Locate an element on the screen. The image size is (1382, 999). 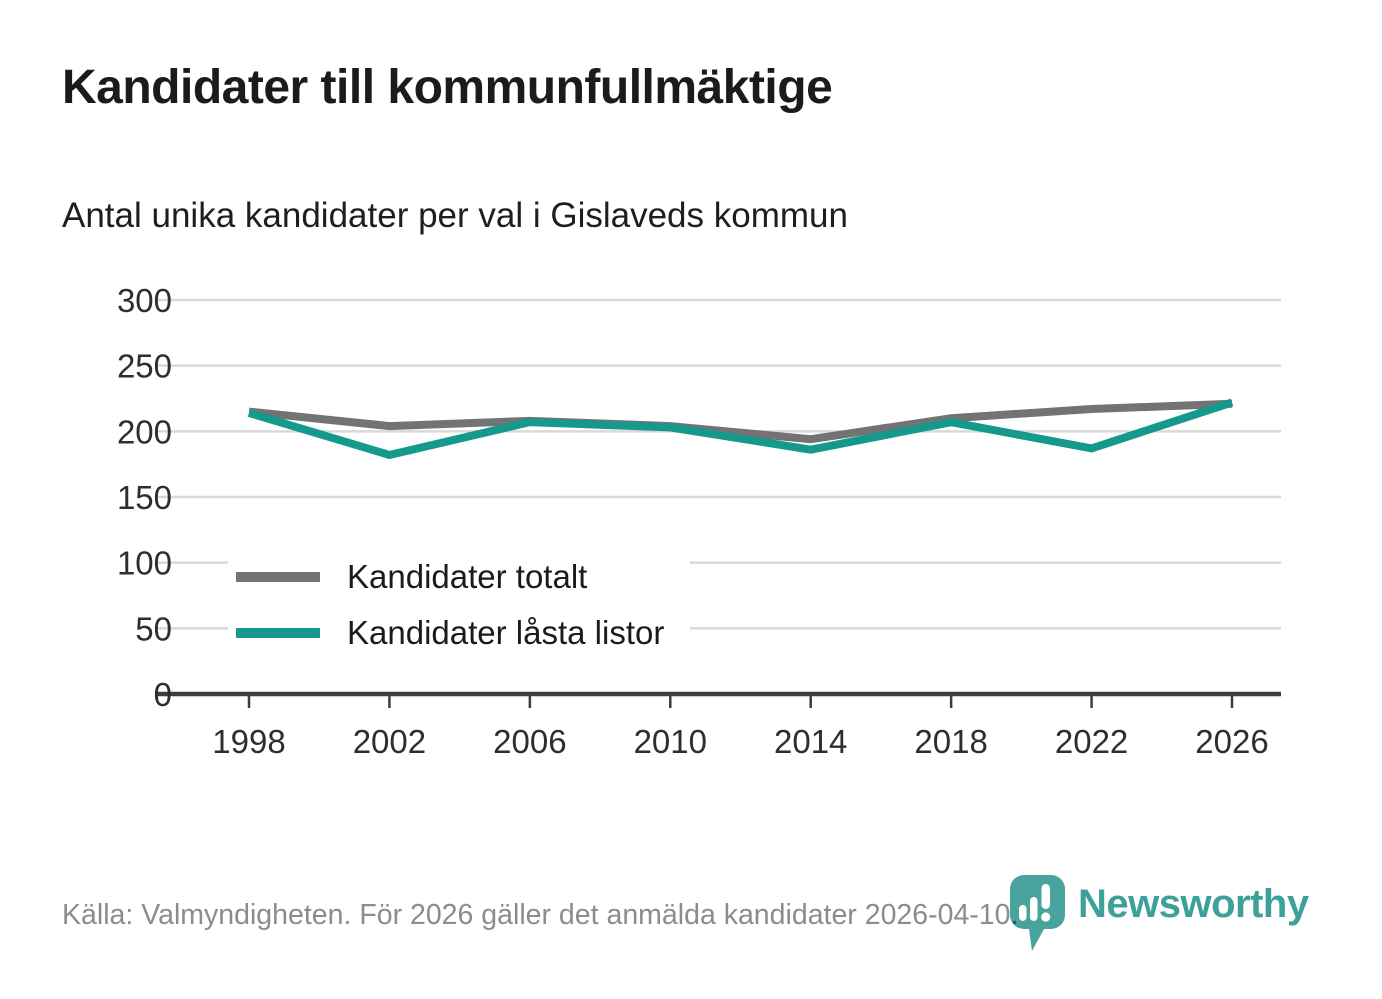
x-tick-label: 2010 is located at coordinates (670, 741).